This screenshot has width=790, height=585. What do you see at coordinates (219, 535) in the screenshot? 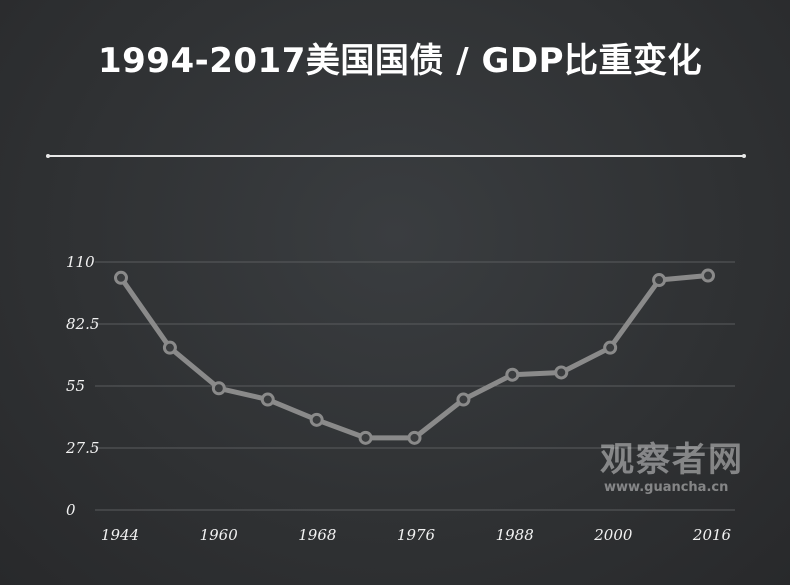
I see `x-tick-label: 1960` at bounding box center [219, 535].